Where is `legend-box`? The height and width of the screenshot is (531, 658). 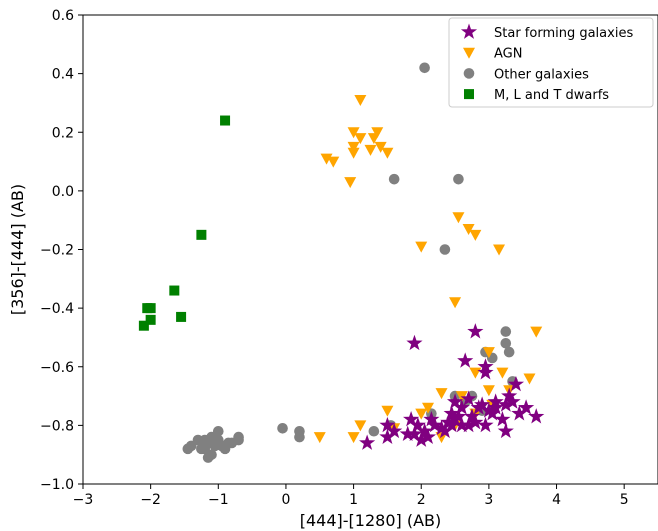
legend-box is located at coordinates (551, 62).